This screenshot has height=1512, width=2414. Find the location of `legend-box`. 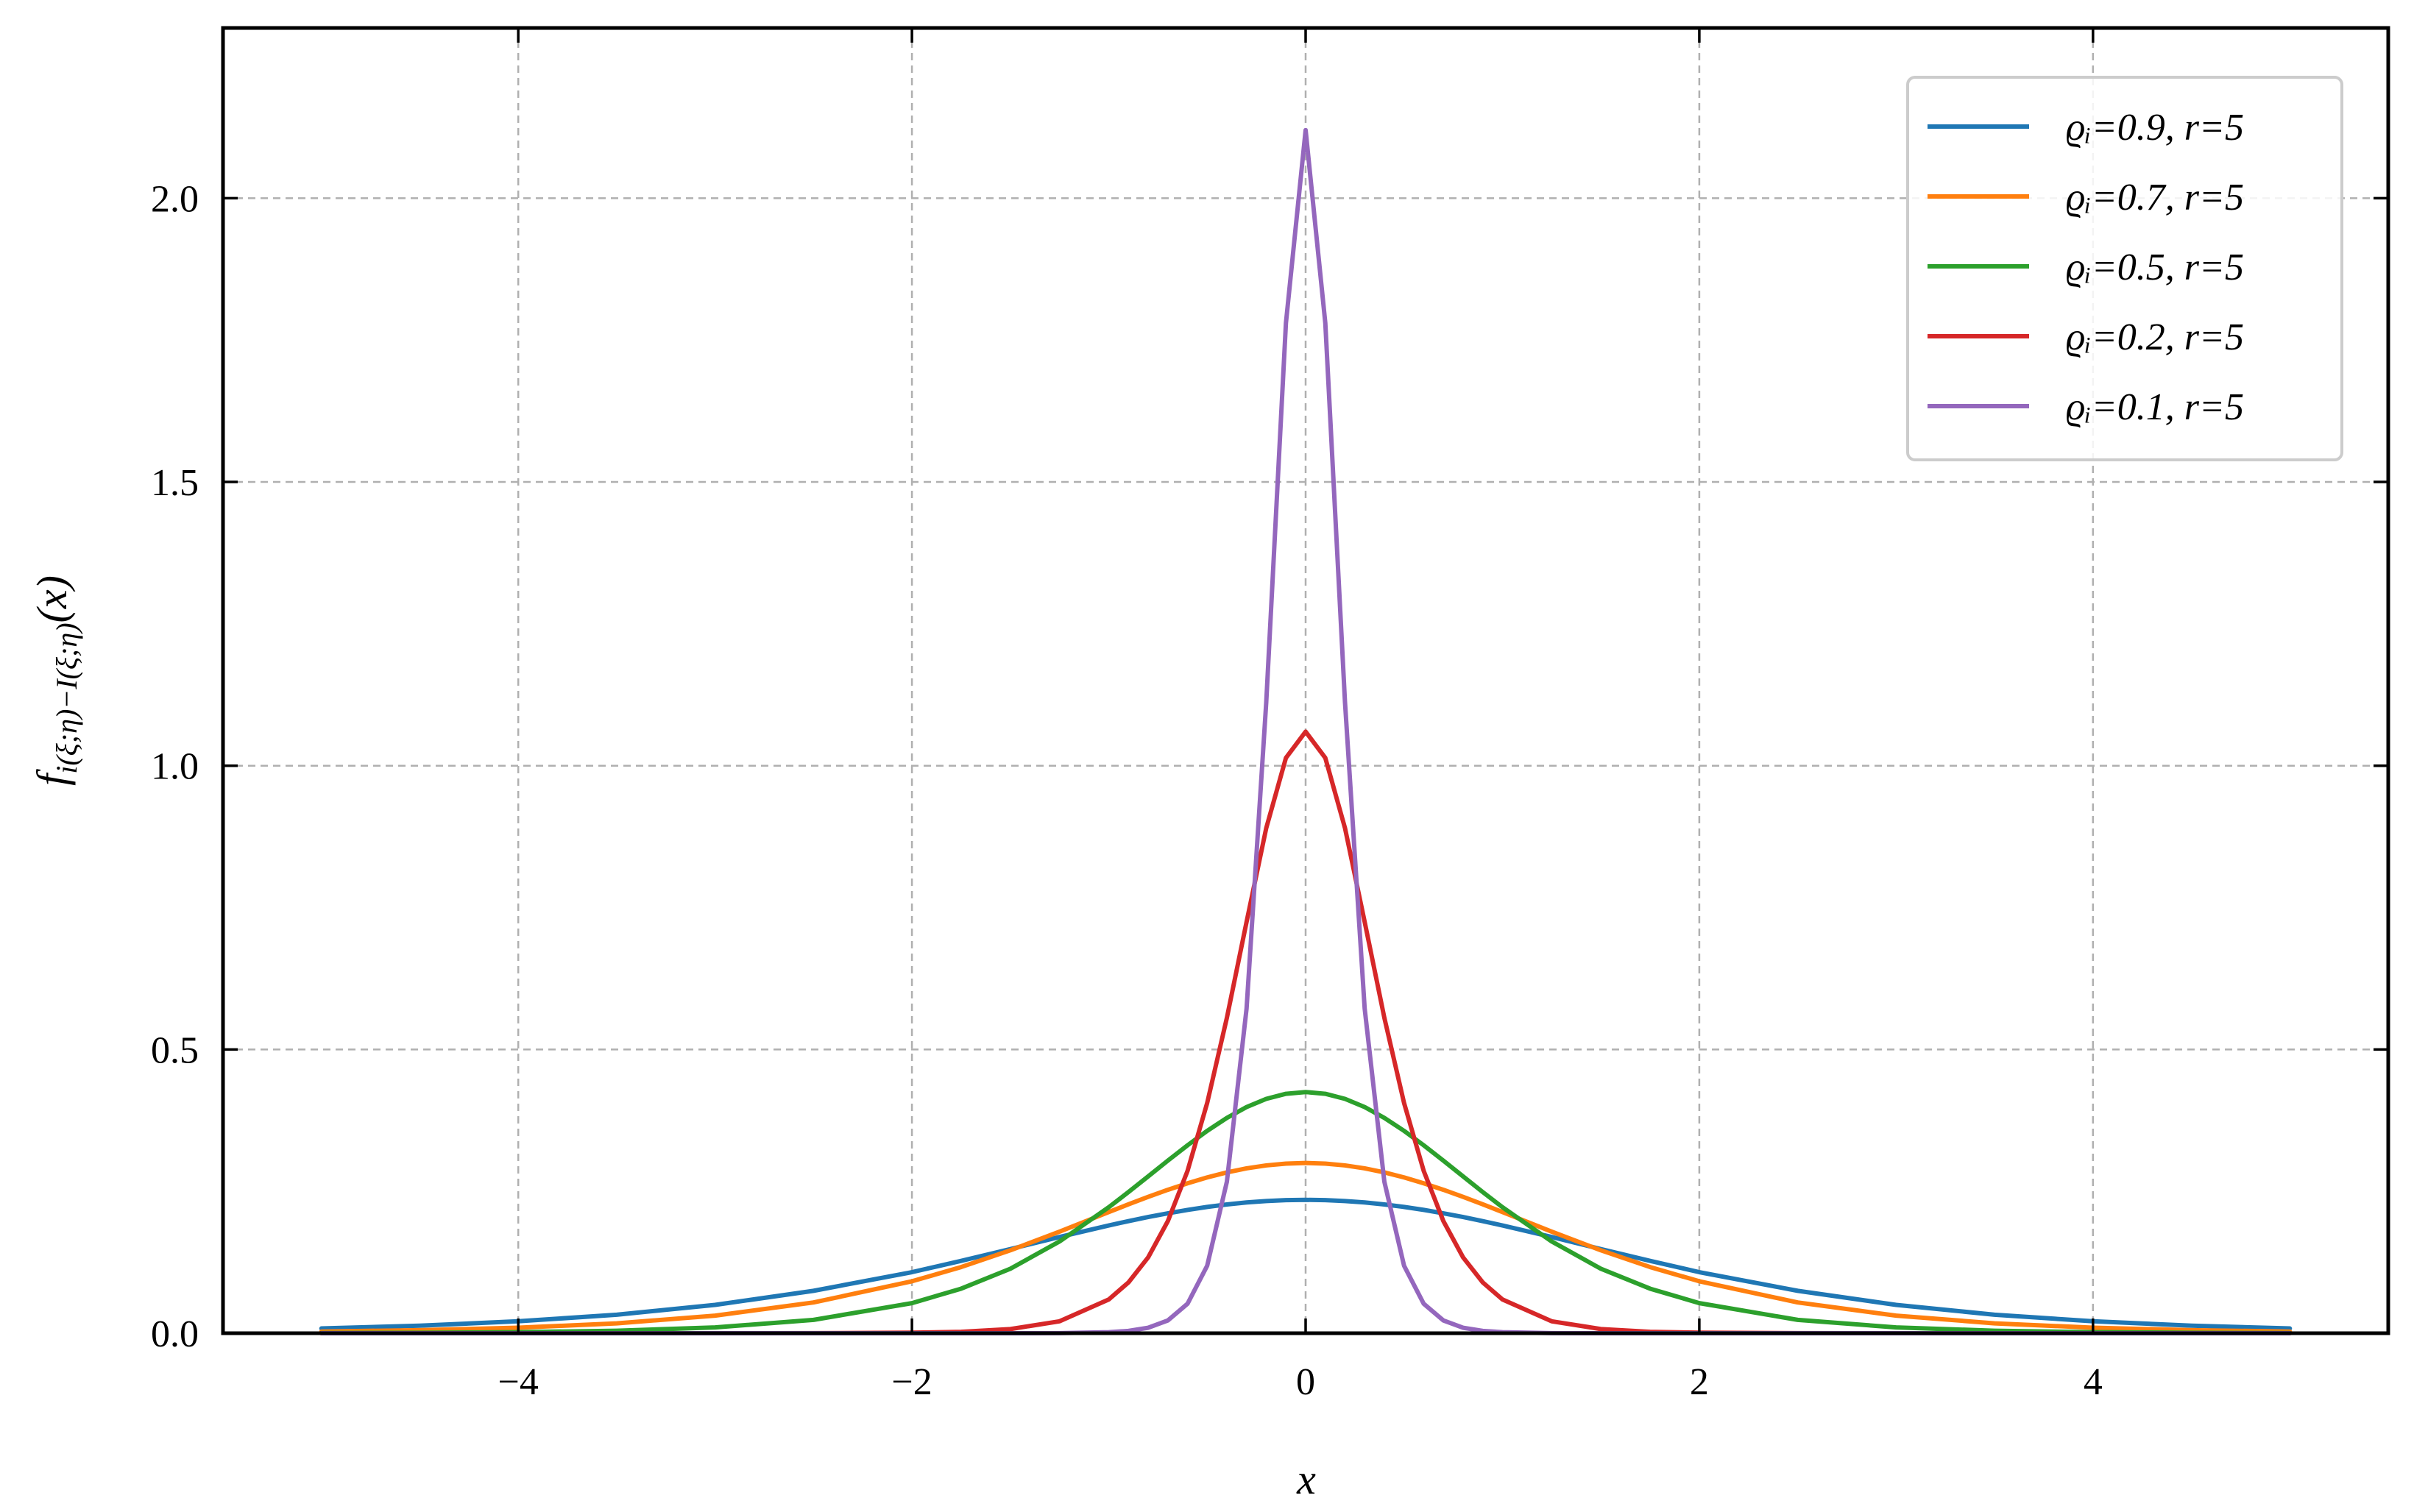

legend-box is located at coordinates (2124, 268).